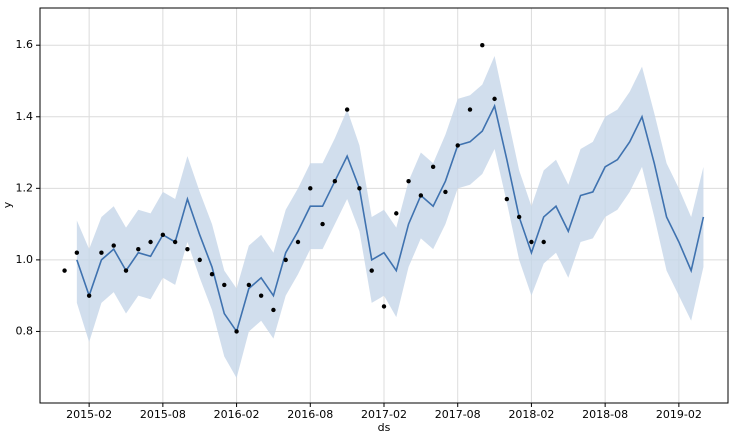 The height and width of the screenshot is (433, 751). I want to click on x-axis-label: ds, so click(384, 427).